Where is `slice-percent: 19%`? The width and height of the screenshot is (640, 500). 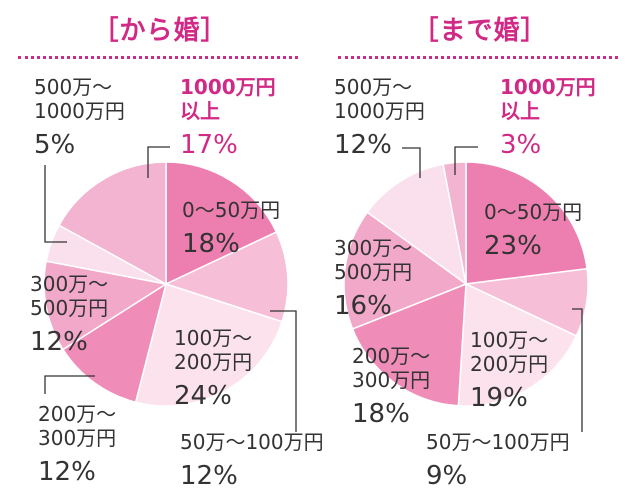 slice-percent: 19% is located at coordinates (499, 398).